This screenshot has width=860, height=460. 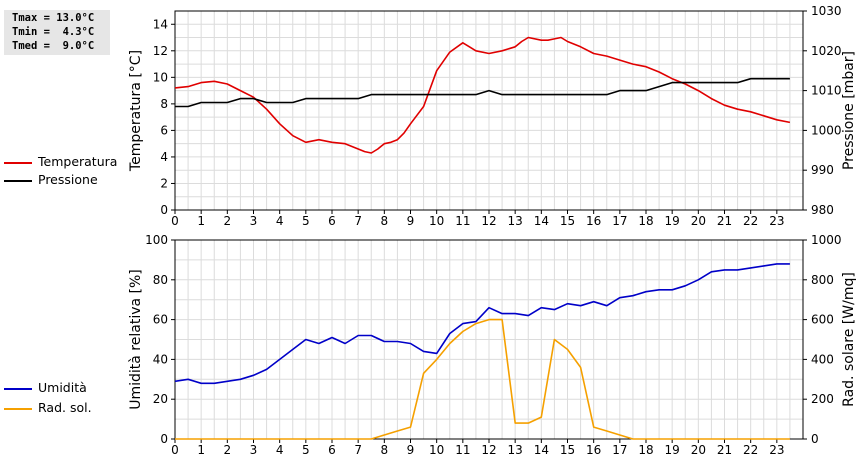 What do you see at coordinates (53, 18) in the screenshot?
I see `stat-tmax: Tmax = 13.0°C` at bounding box center [53, 18].